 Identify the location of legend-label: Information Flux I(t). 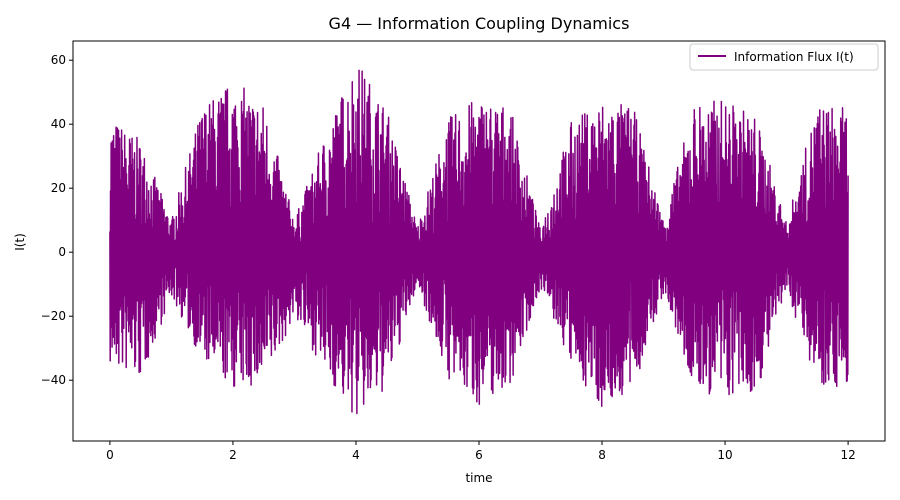
(794, 57).